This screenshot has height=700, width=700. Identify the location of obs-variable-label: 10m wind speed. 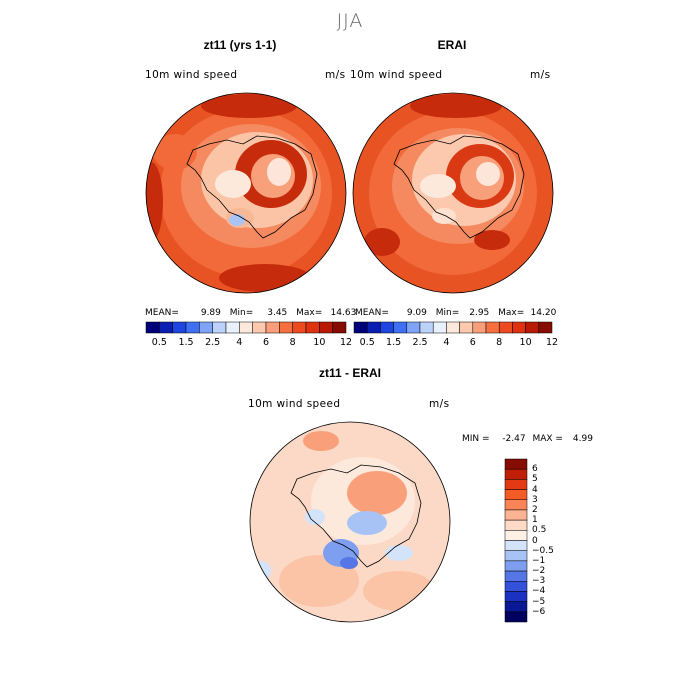
(396, 75).